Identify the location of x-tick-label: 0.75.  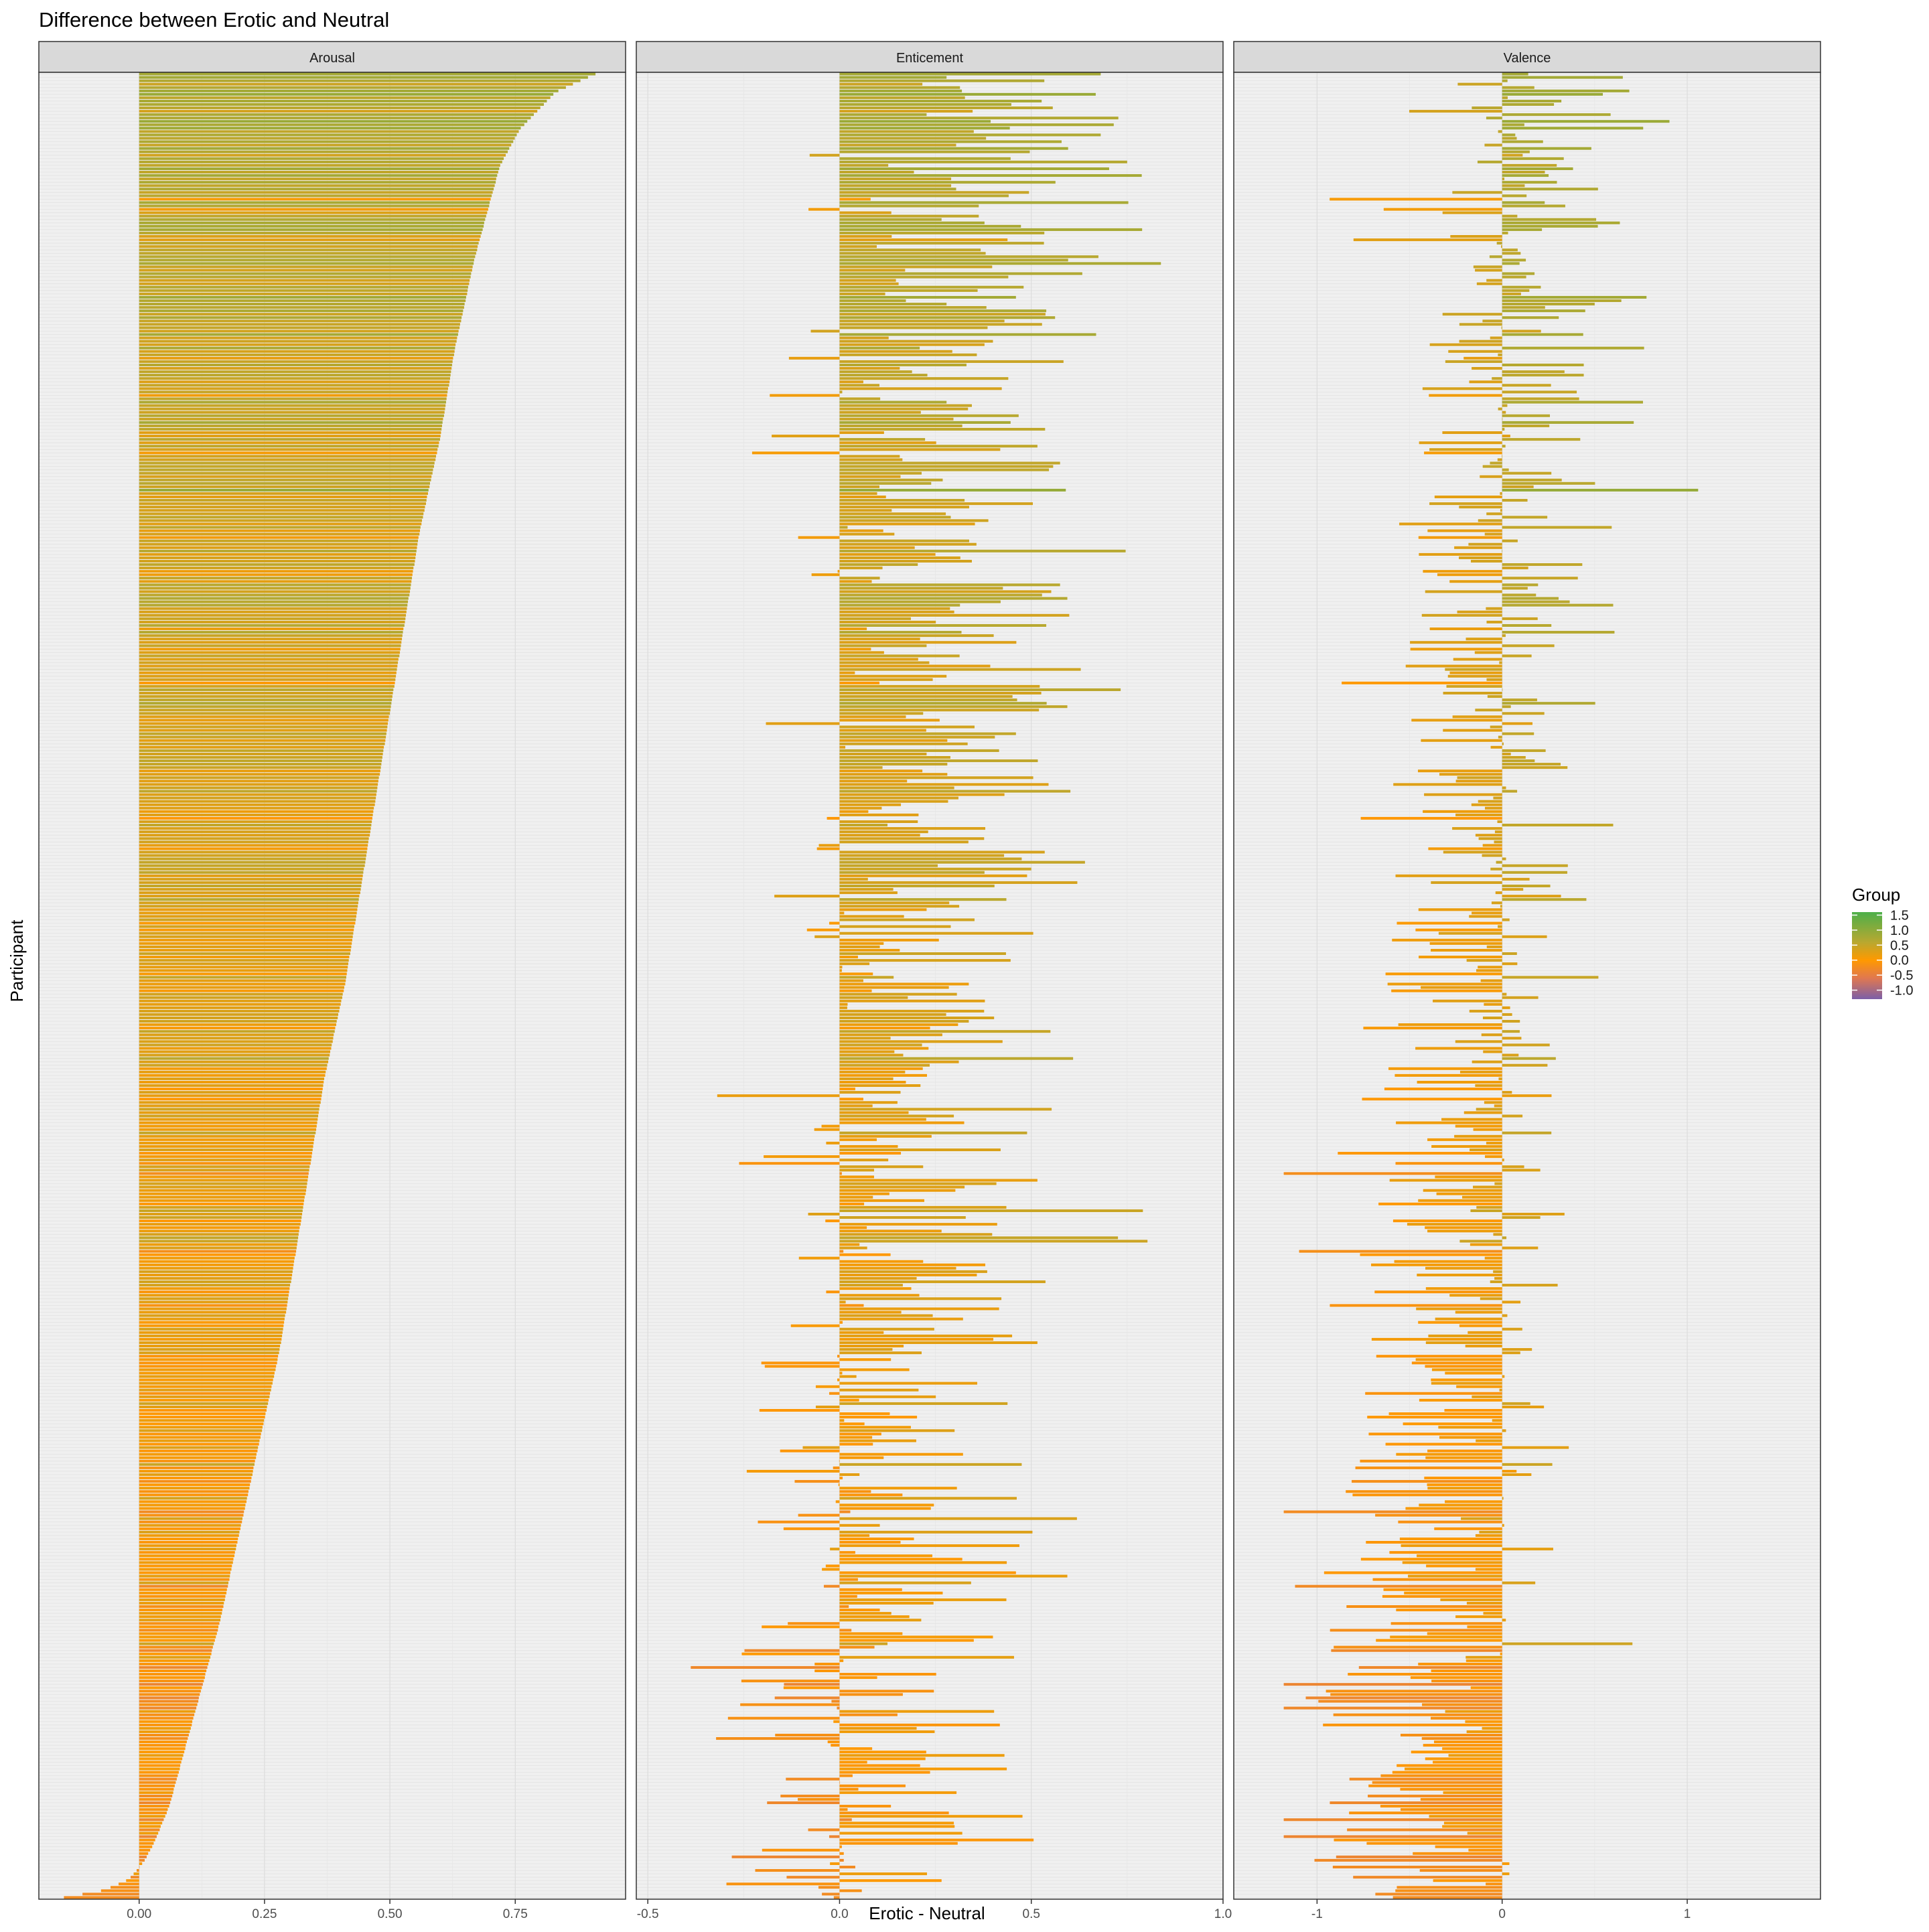
(515, 1914).